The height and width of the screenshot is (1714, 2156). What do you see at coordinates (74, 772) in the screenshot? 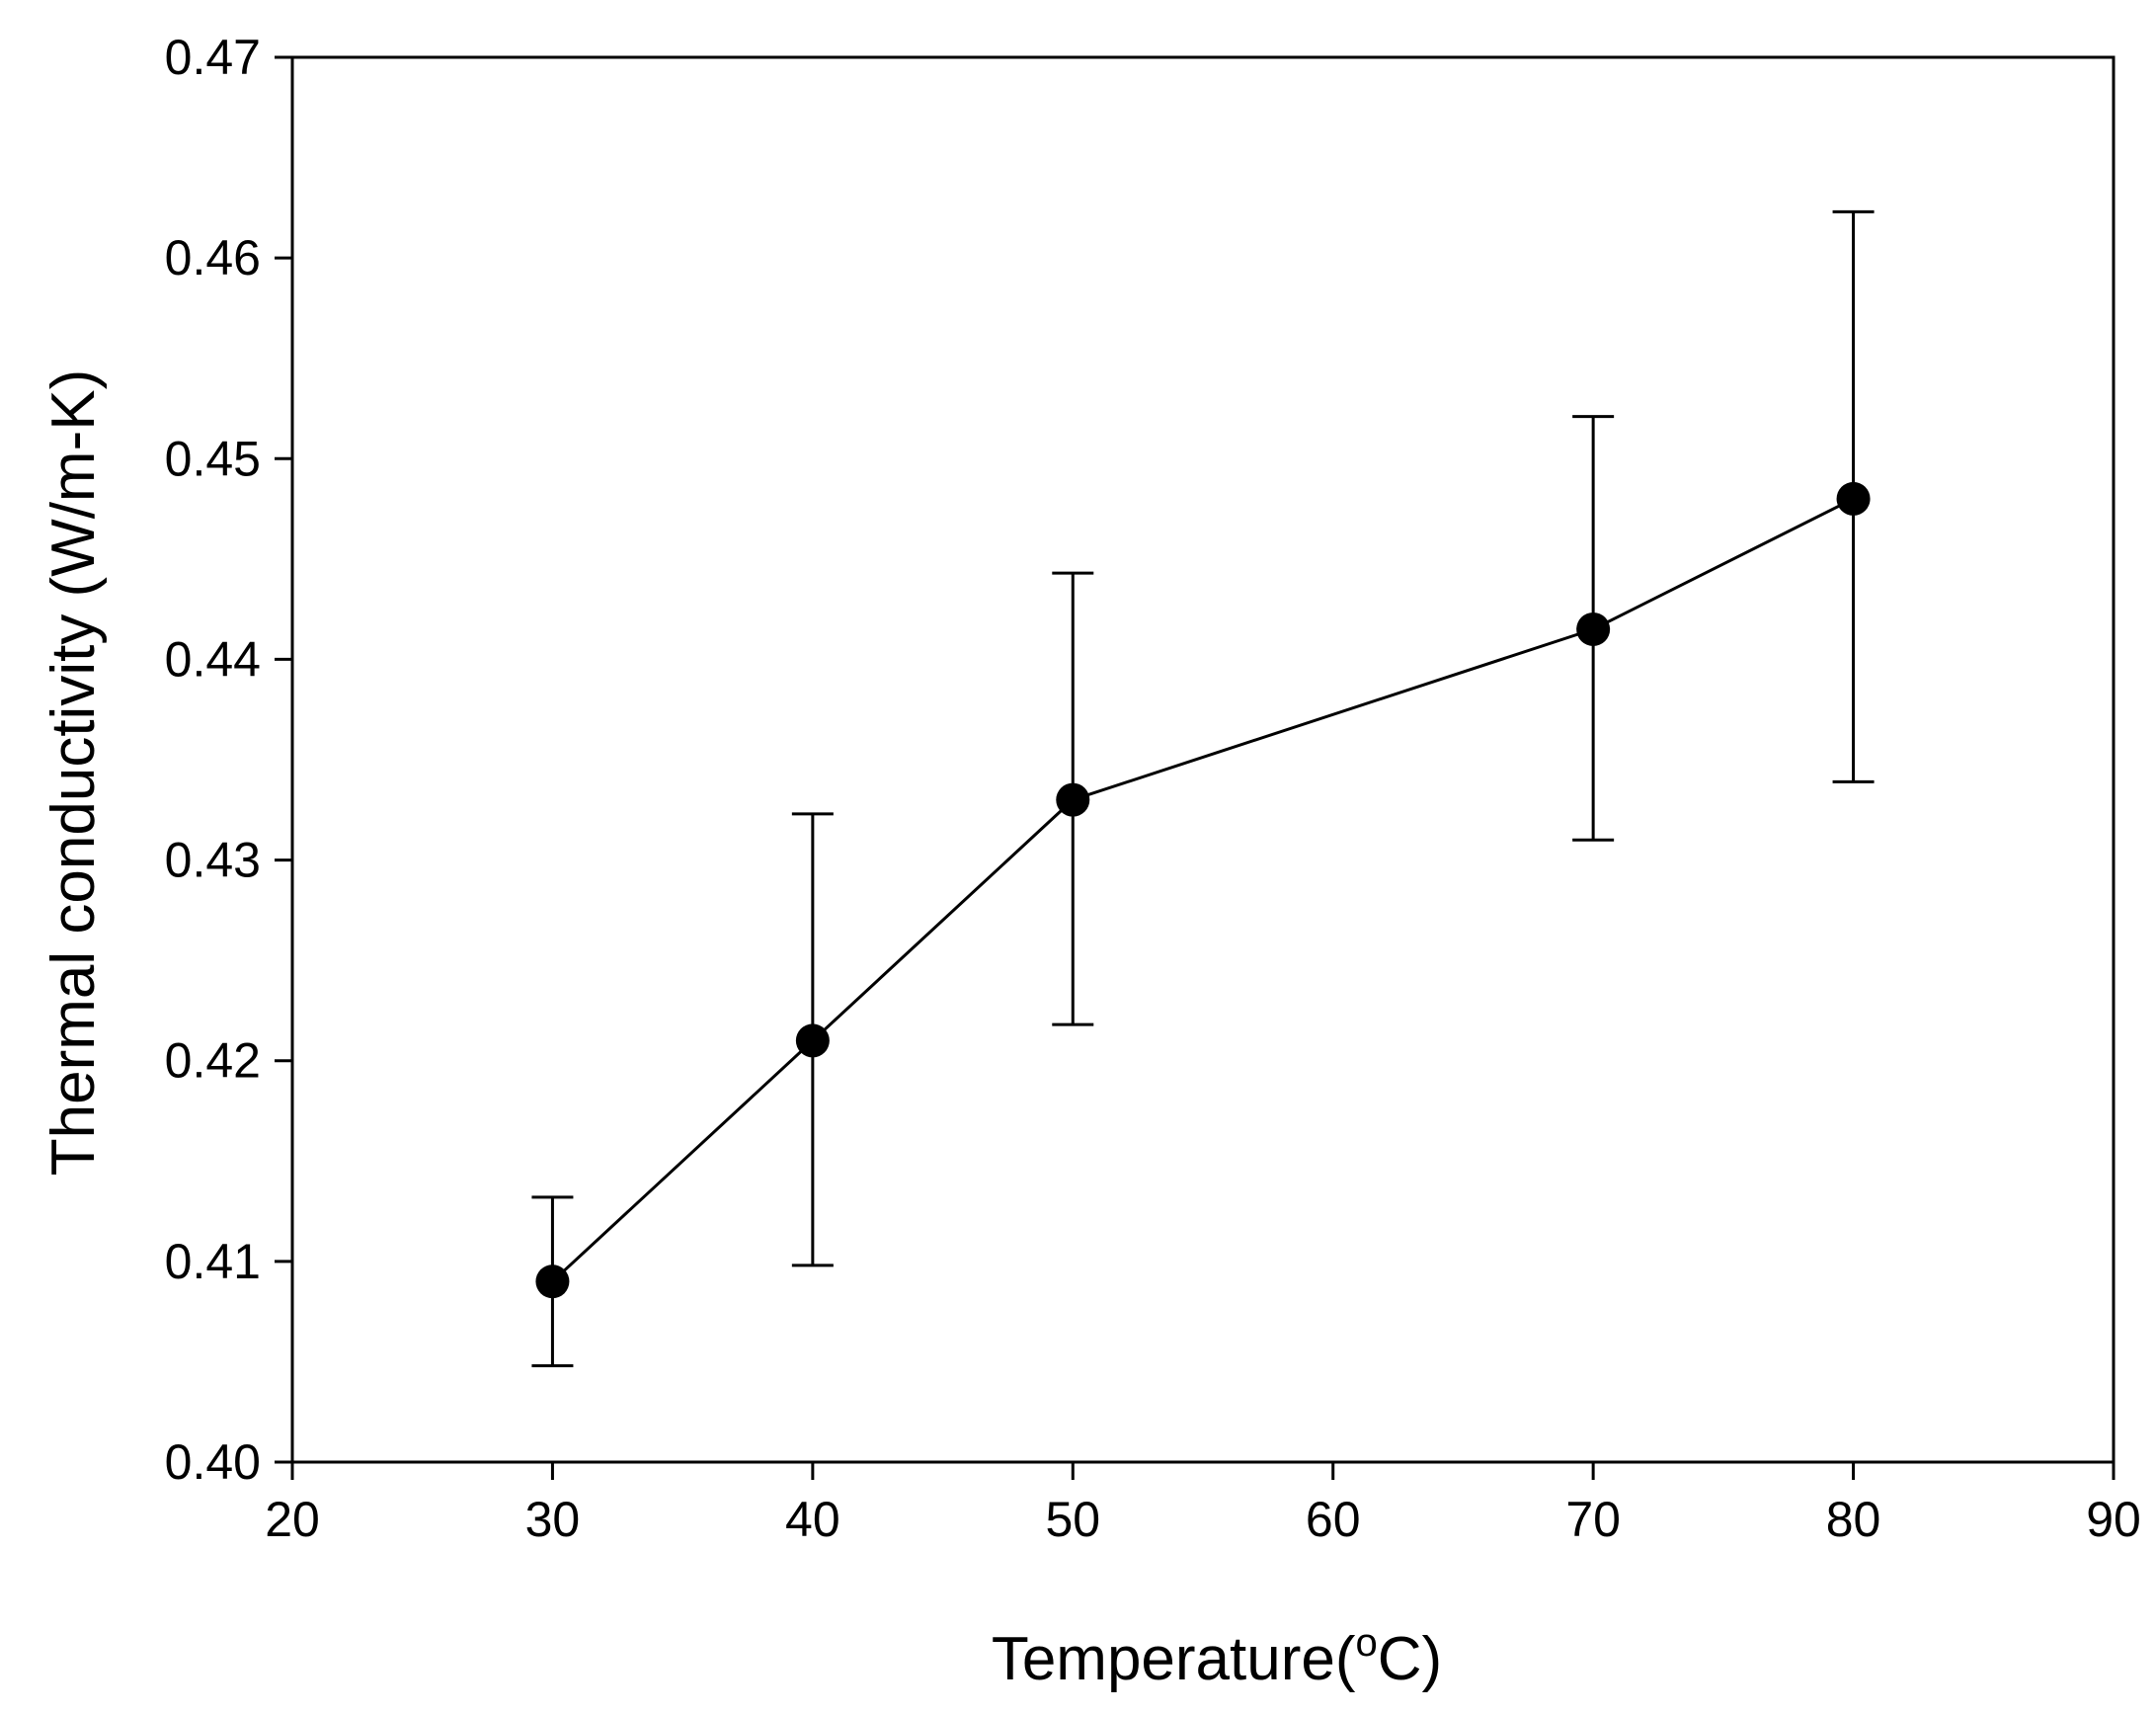
I see `y-axis-title: Thermal conductivity (W/m-K)` at bounding box center [74, 772].